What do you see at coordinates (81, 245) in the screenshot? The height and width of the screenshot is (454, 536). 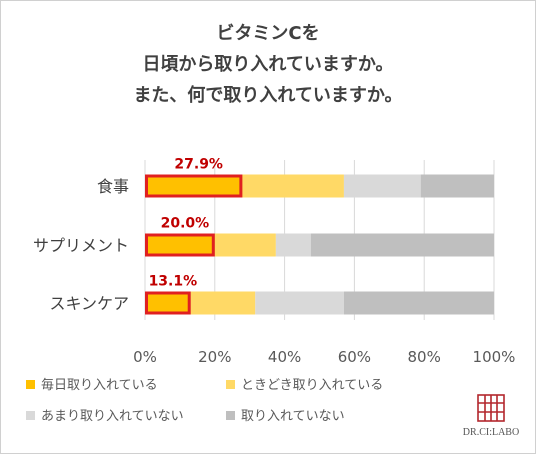 I see `category-label: サプリメント` at bounding box center [81, 245].